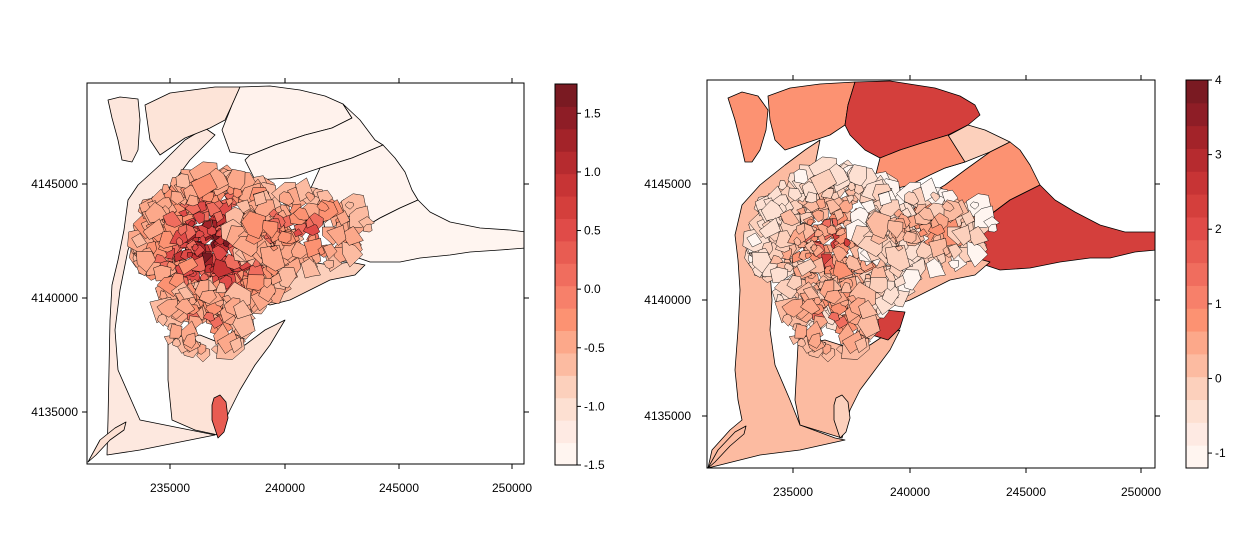 This screenshot has width=1240, height=560. I want to click on color-legend-right, so click(1199, 274).